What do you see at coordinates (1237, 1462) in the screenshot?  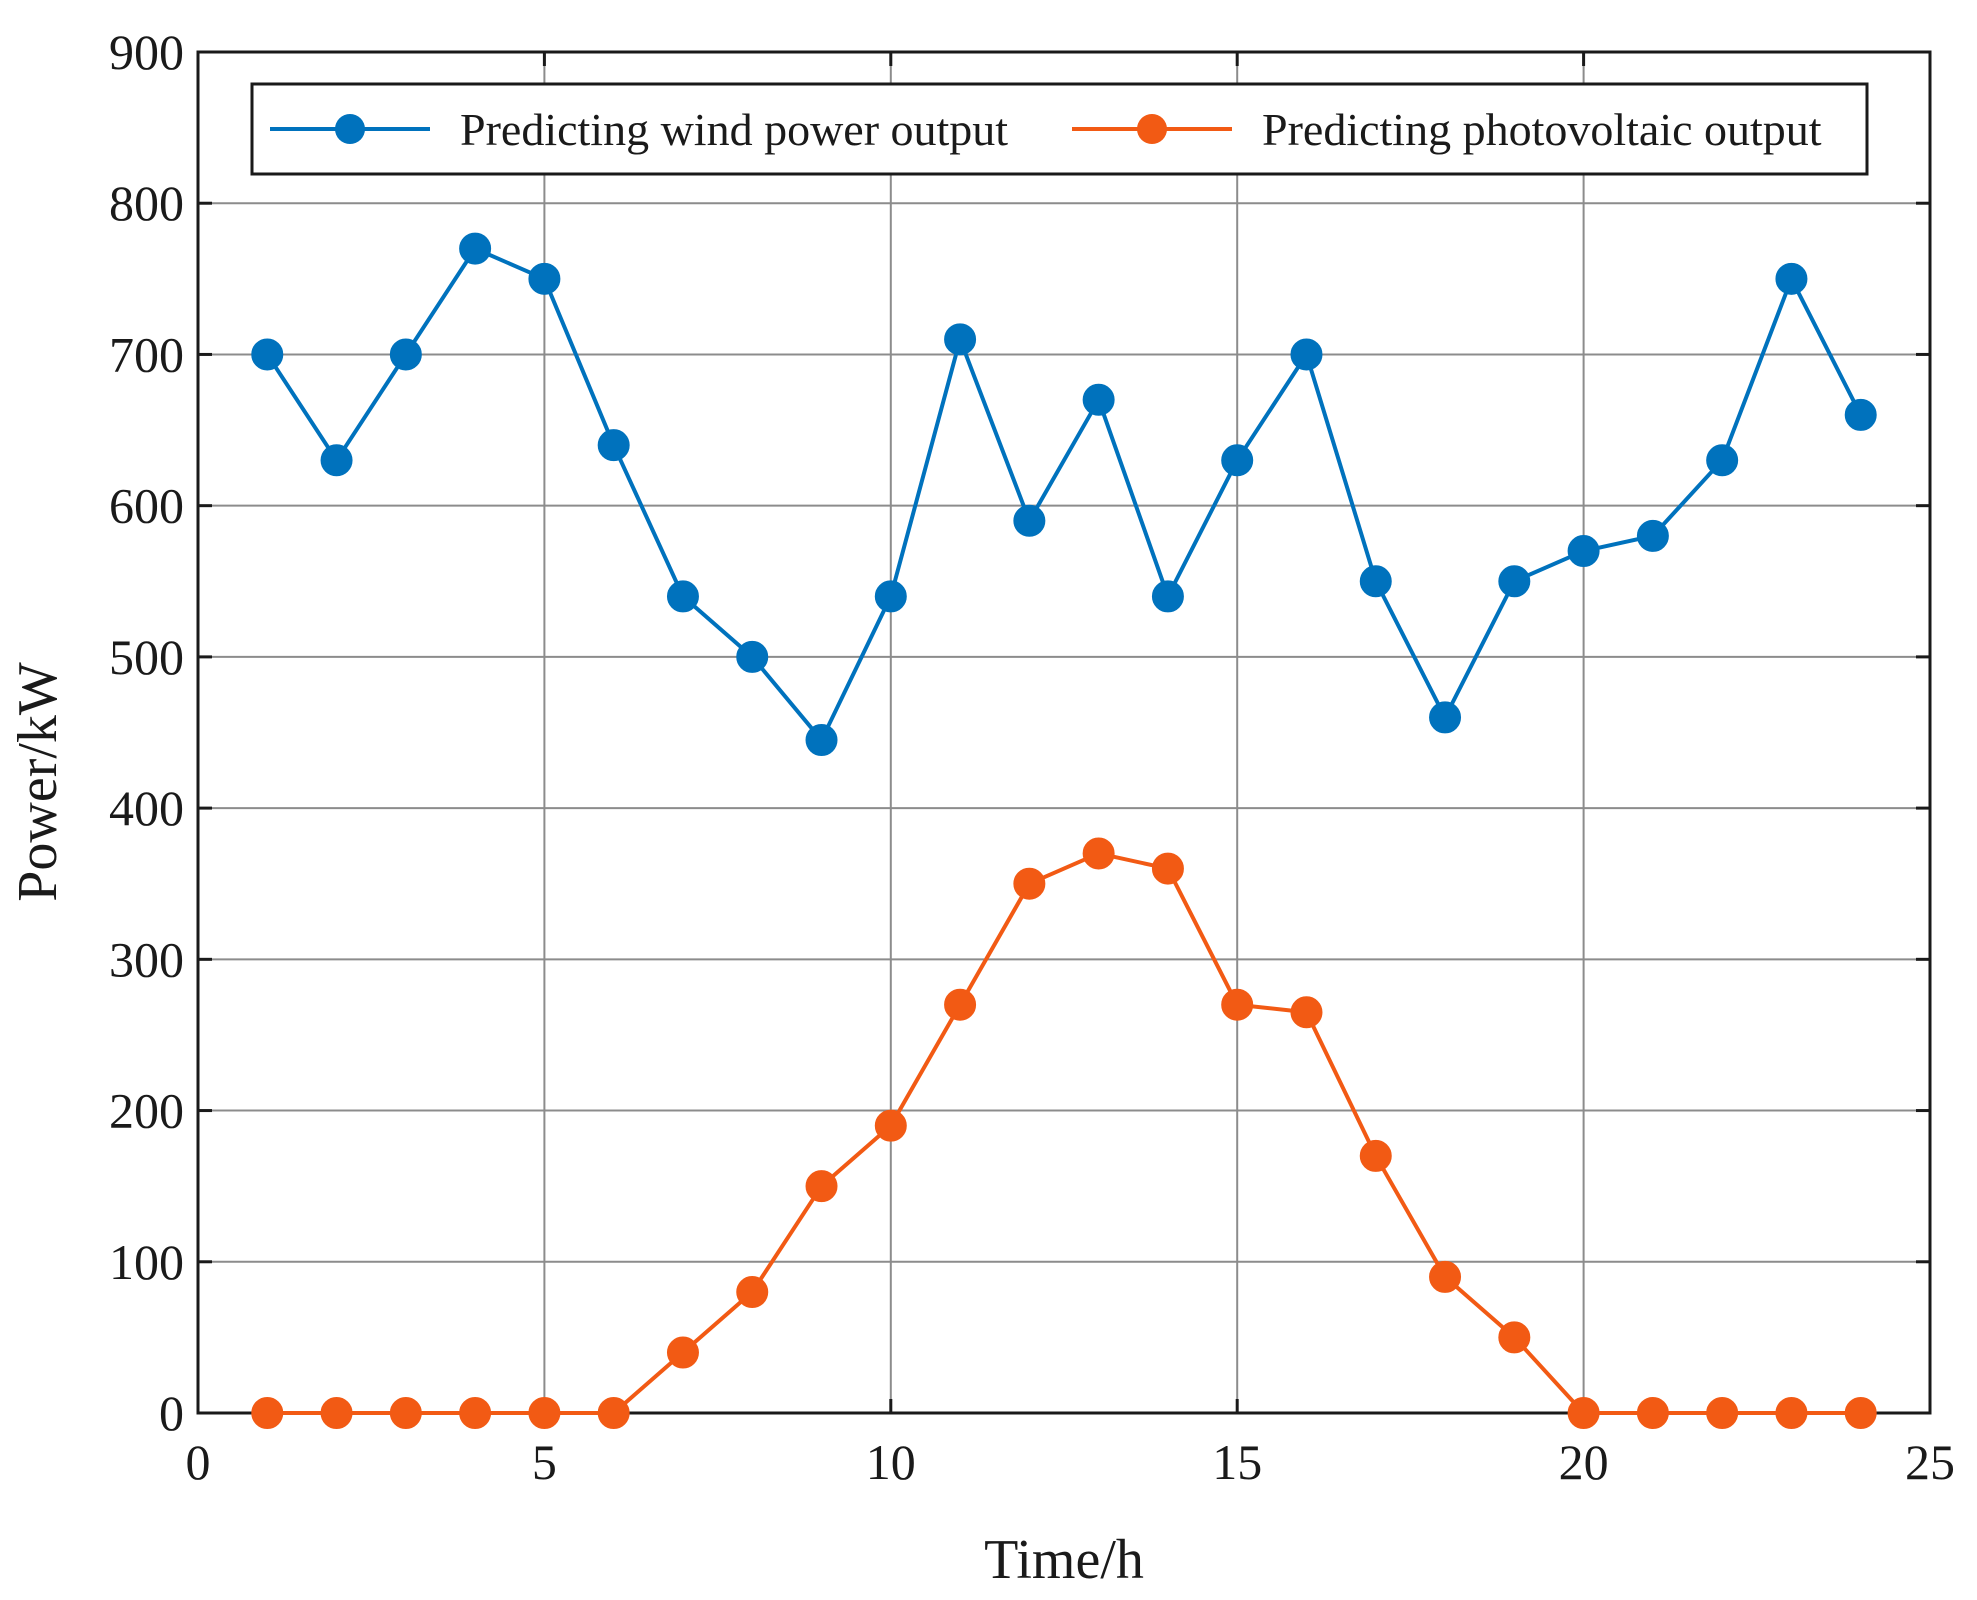 I see `x-tick-label: 15` at bounding box center [1237, 1462].